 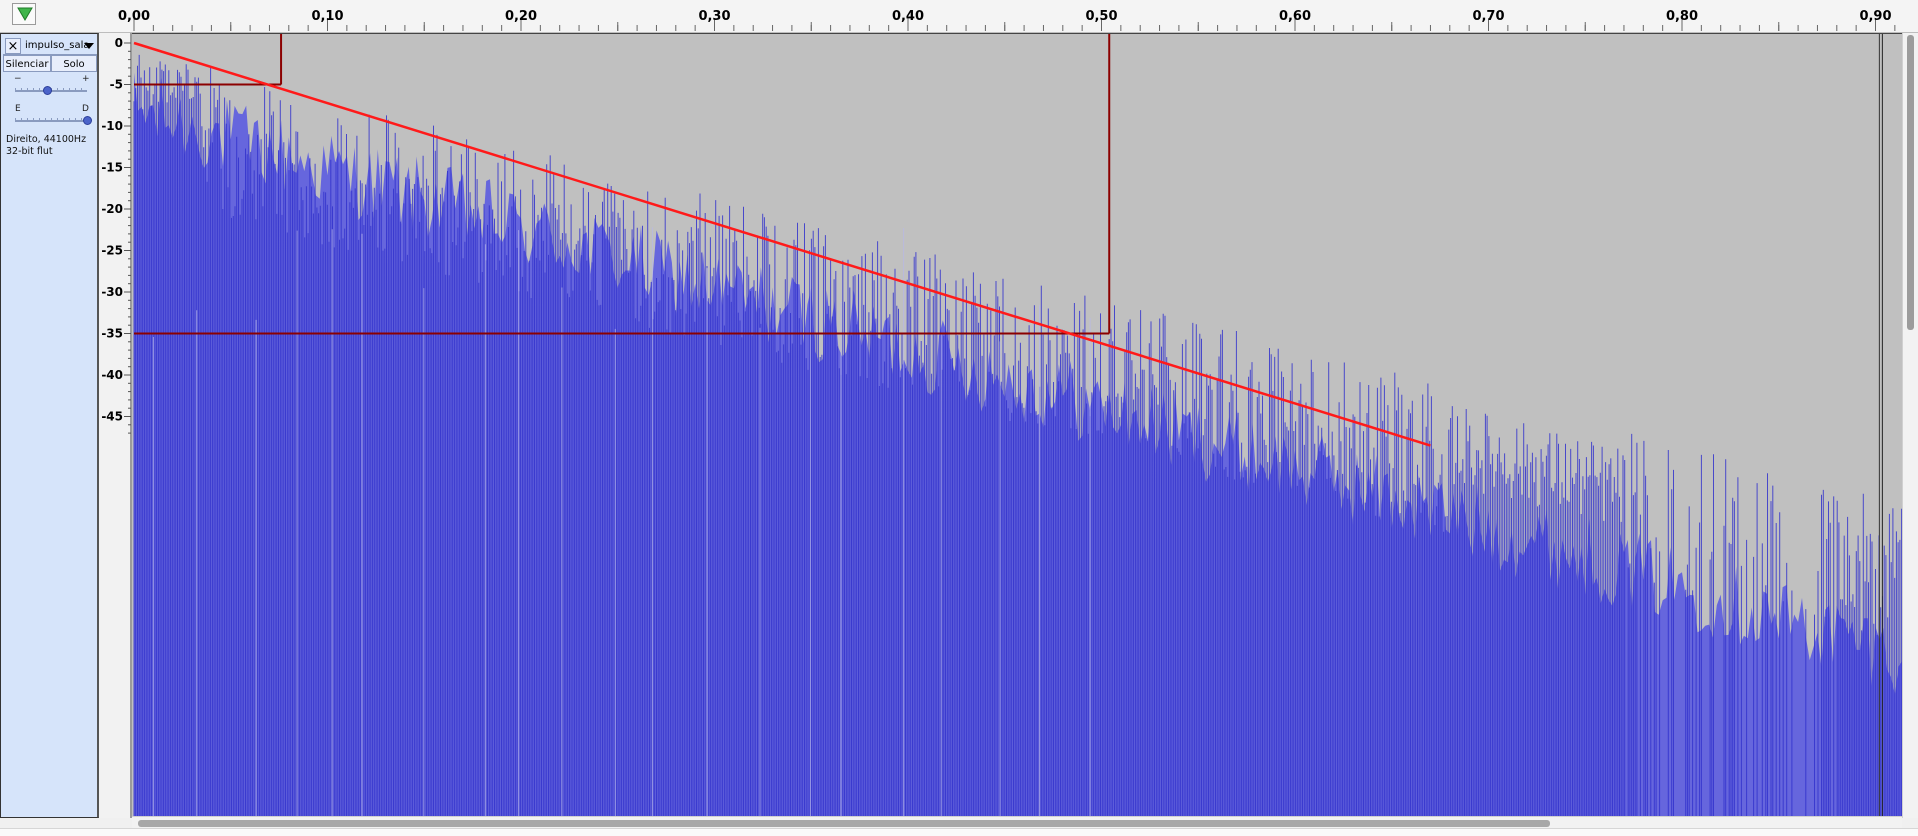 I want to click on gain-plus-label: +, so click(x=86, y=79).